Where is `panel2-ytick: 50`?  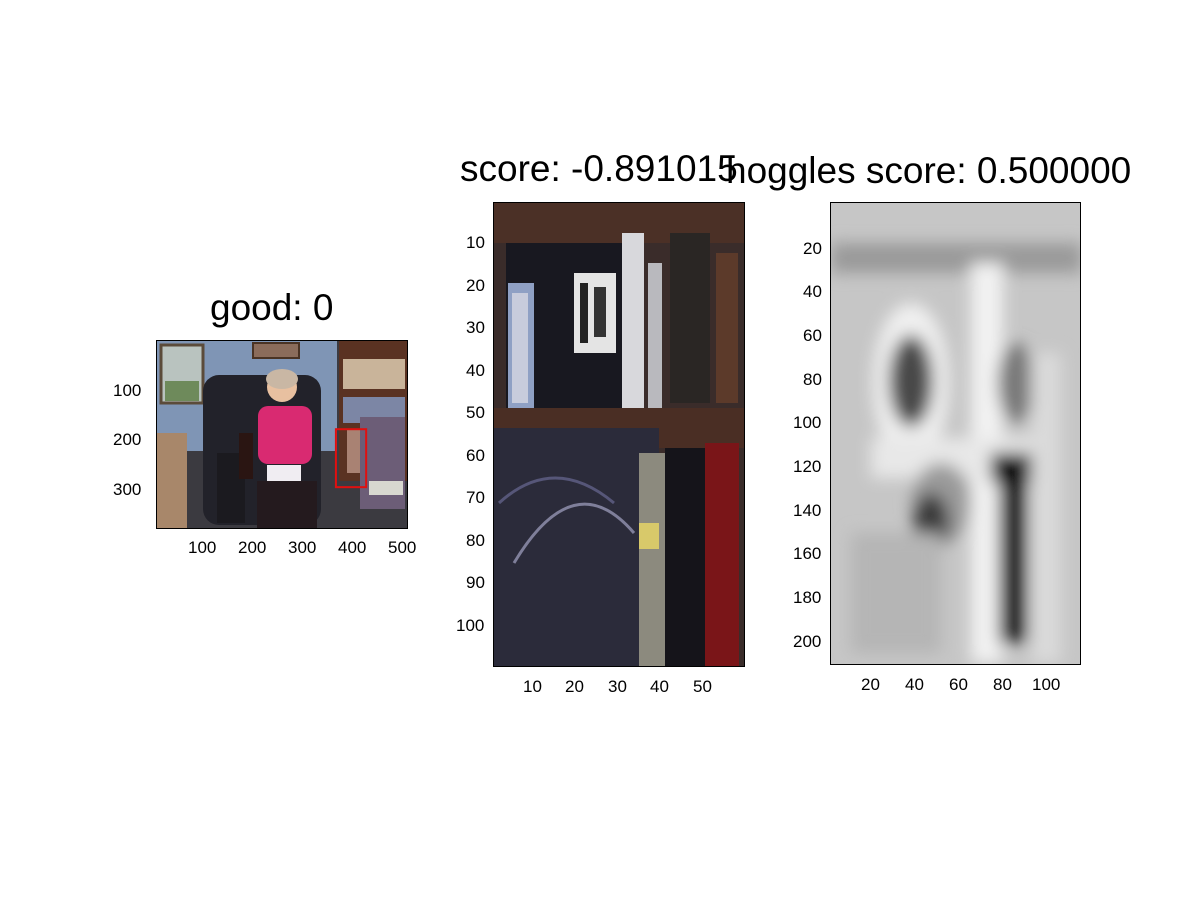
panel2-ytick: 50 is located at coordinates (475, 412).